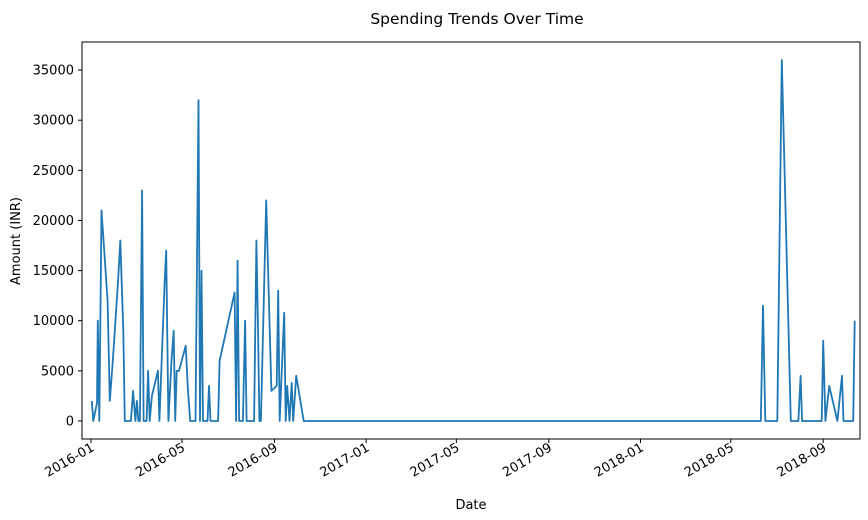 The height and width of the screenshot is (520, 868). What do you see at coordinates (470, 505) in the screenshot?
I see `x-axis-label: Date` at bounding box center [470, 505].